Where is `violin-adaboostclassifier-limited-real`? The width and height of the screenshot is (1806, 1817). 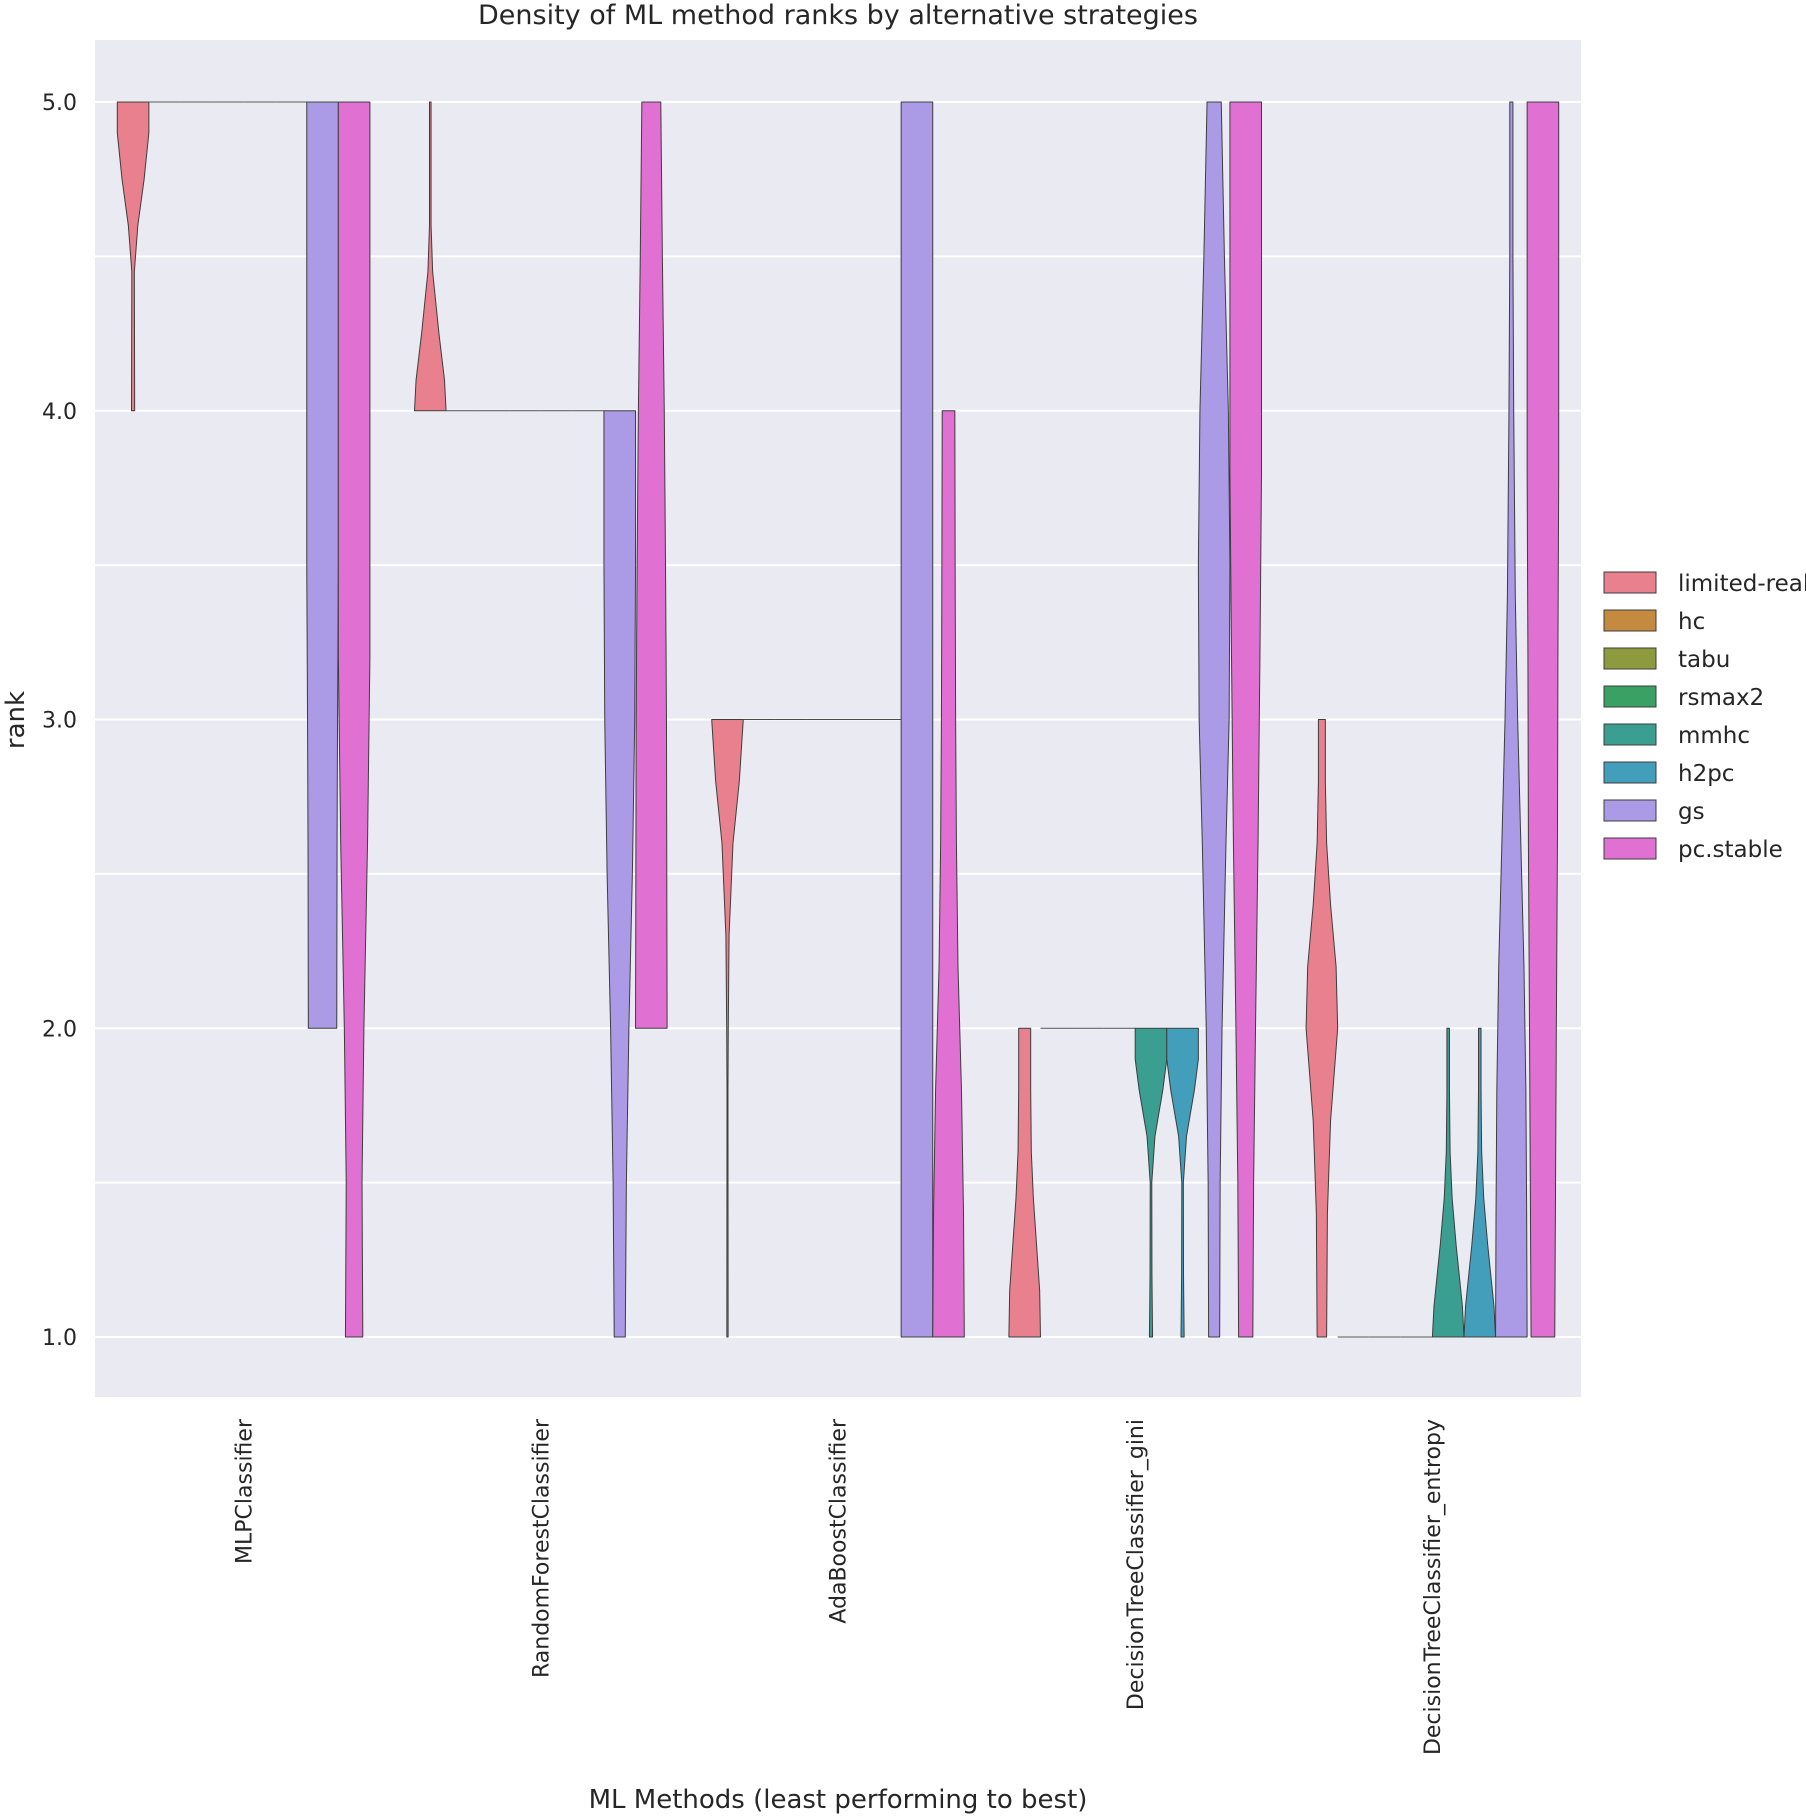 violin-adaboostclassifier-limited-real is located at coordinates (727, 1028).